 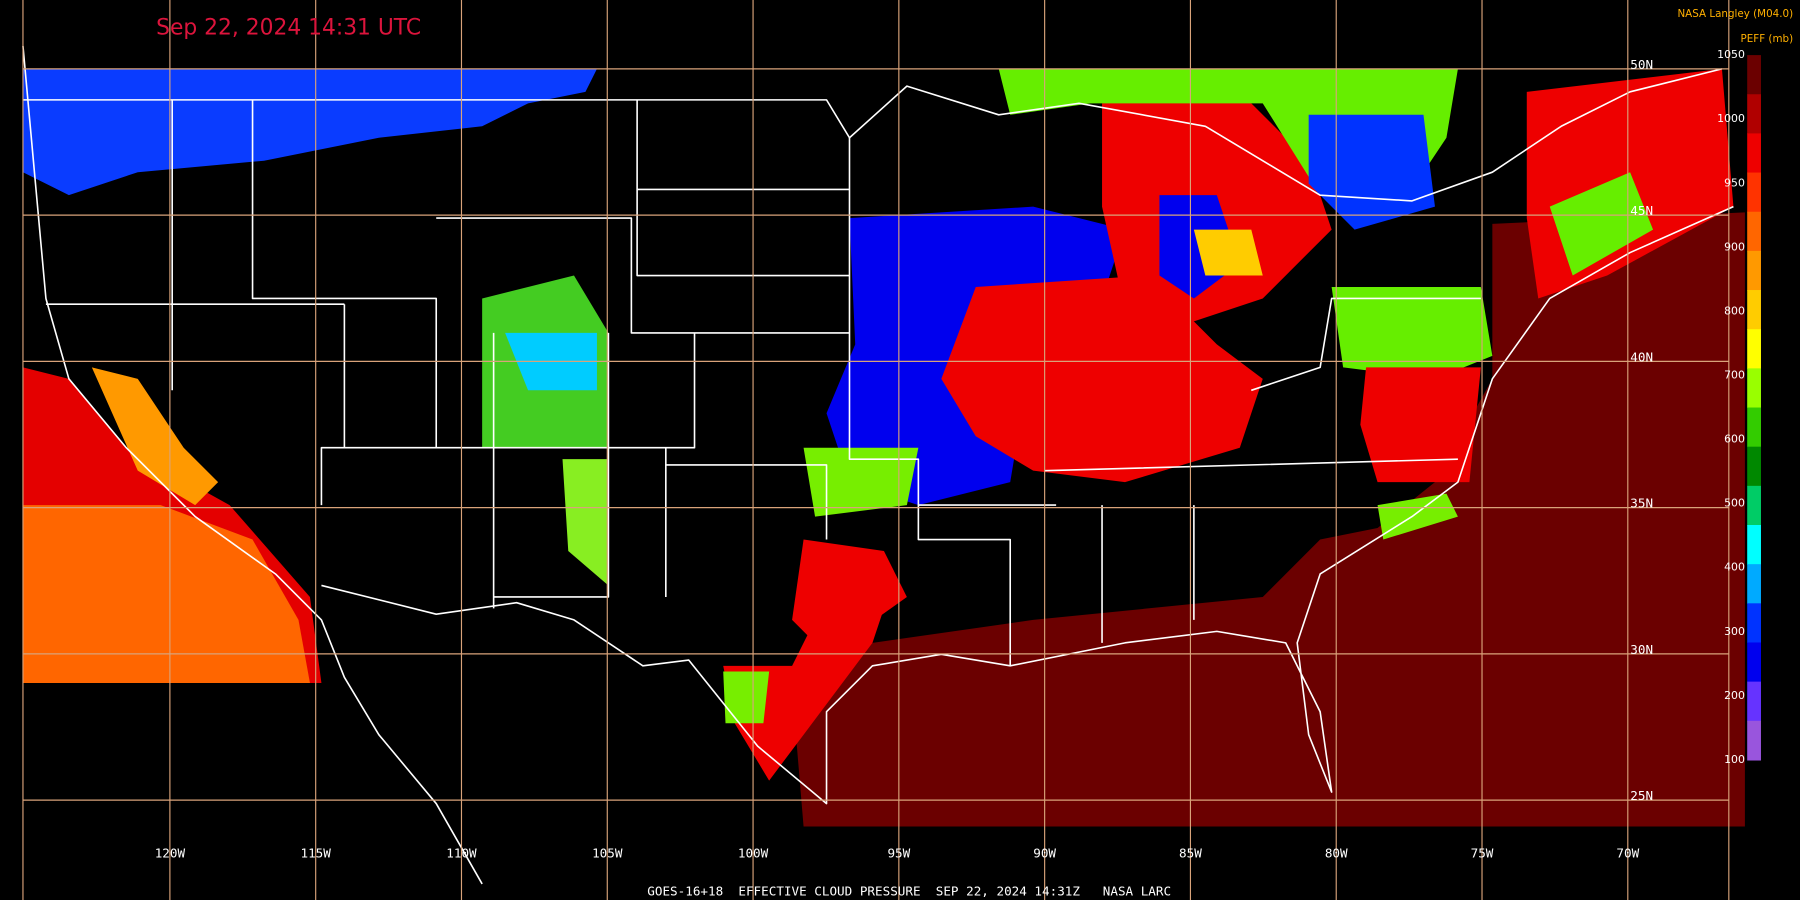 I want to click on cloud-red-midwest, so click(x=1102, y=379).